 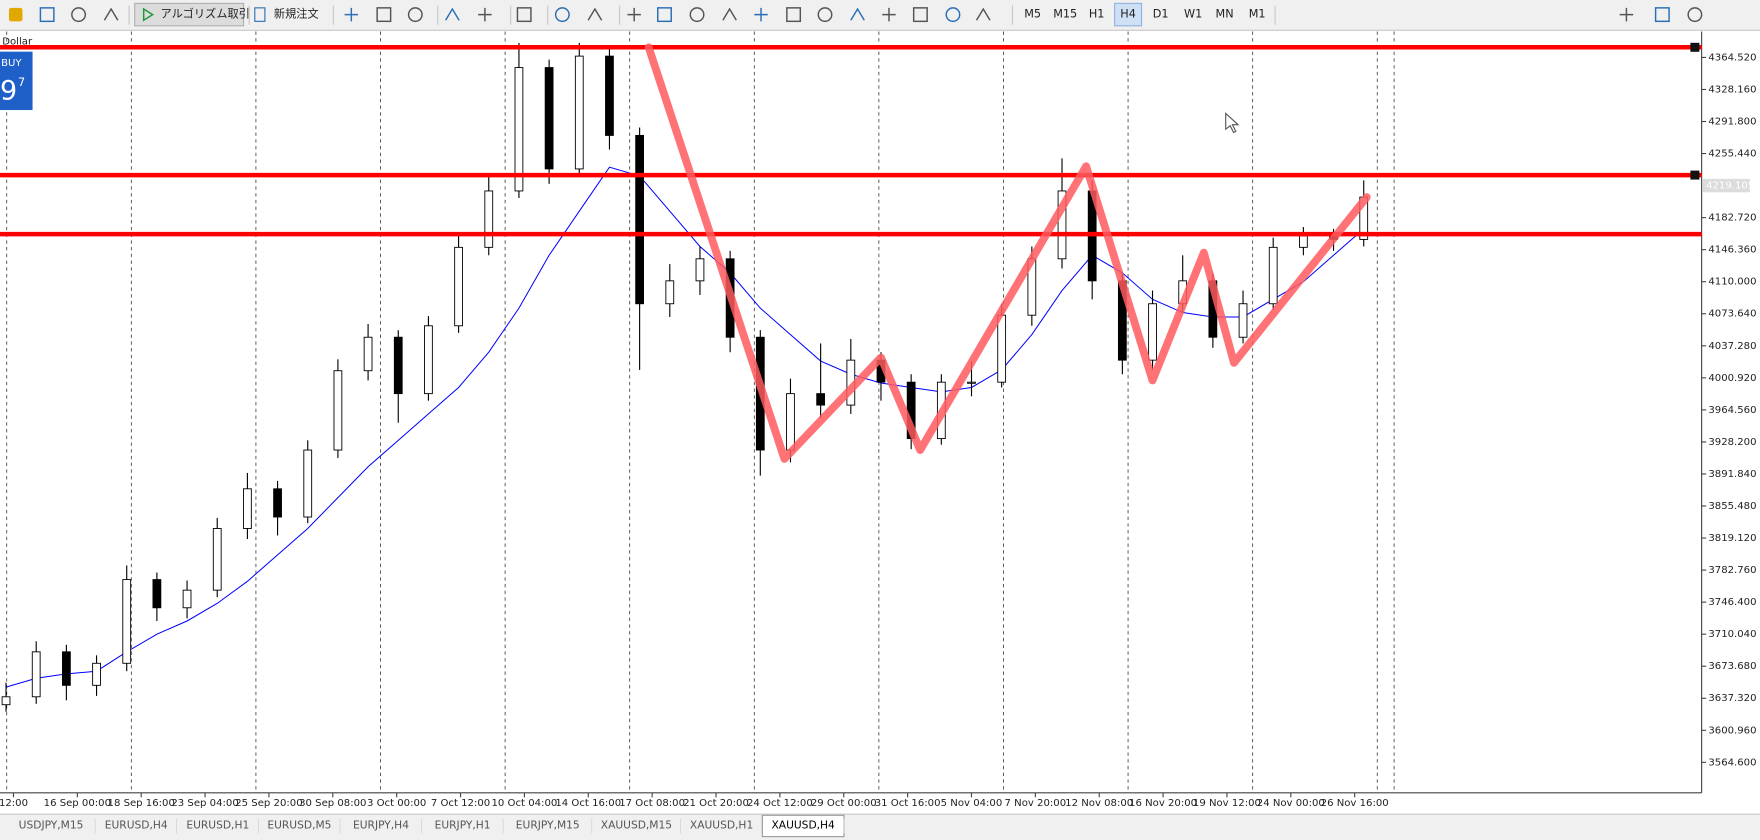 What do you see at coordinates (16, 81) in the screenshot?
I see `buy-button` at bounding box center [16, 81].